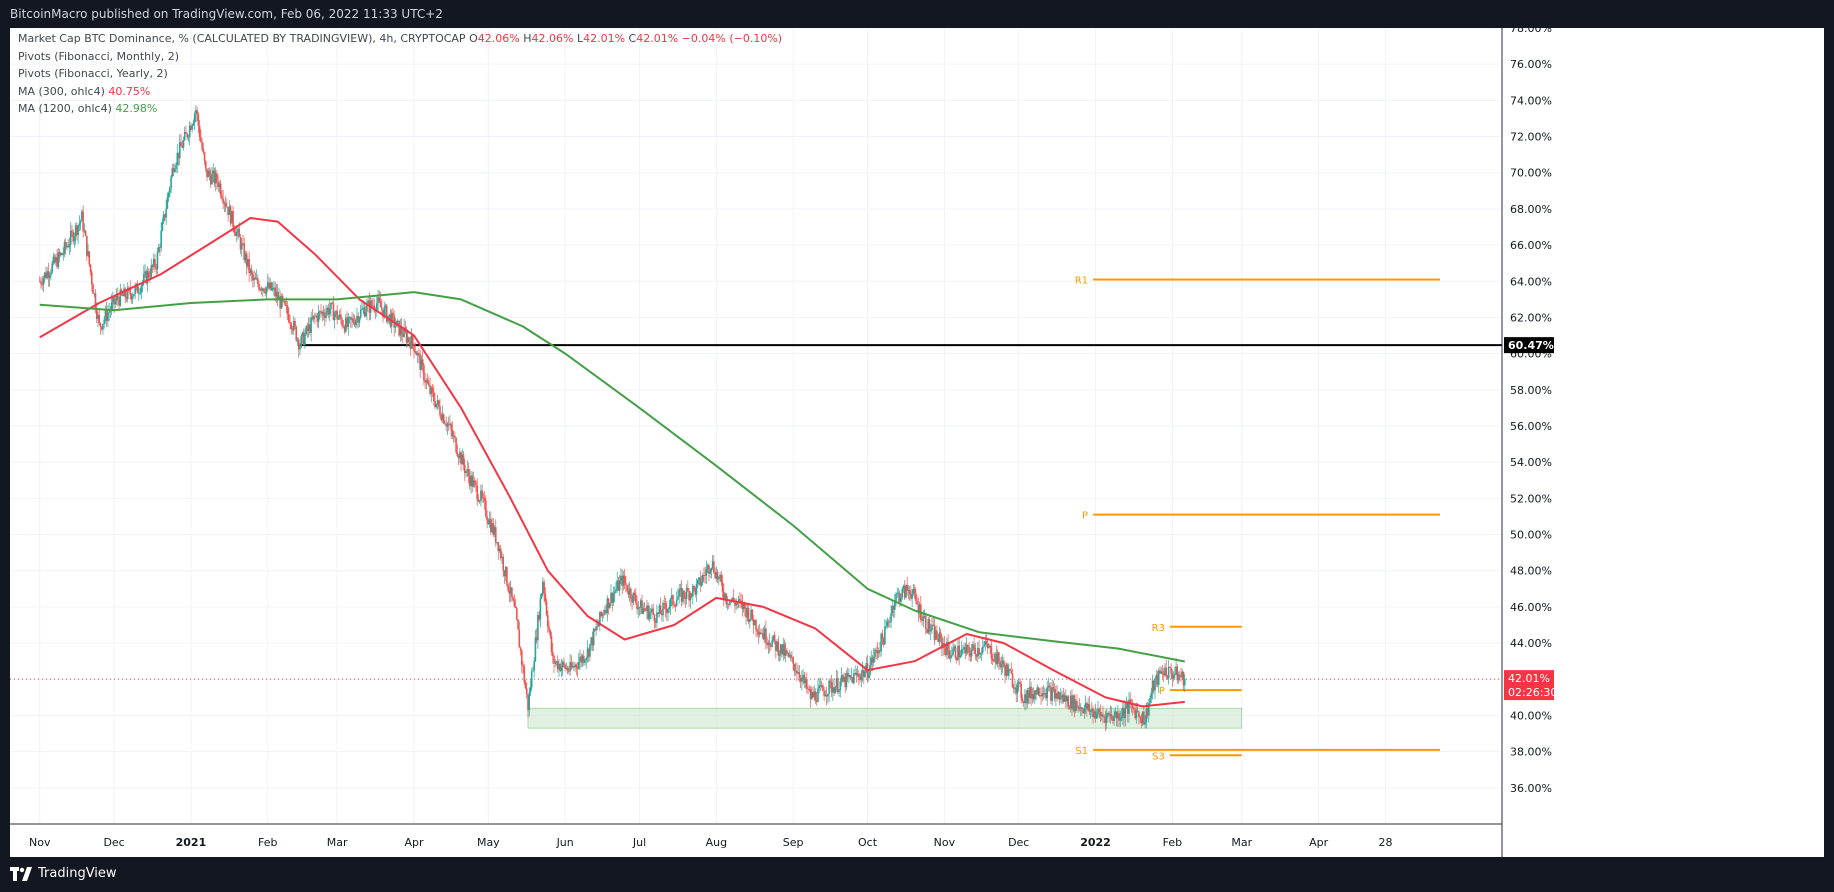  Describe the element at coordinates (400, 109) in the screenshot. I see `legend-ma1200-row: MA (1200, ohlc4) 42.98%` at that location.